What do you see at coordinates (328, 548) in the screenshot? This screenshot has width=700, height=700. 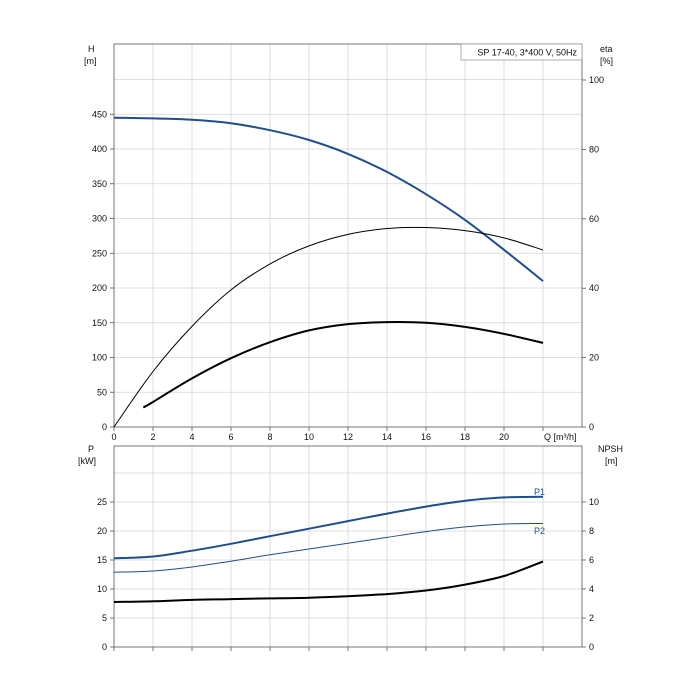 I see `bottom-series-1-line` at bounding box center [328, 548].